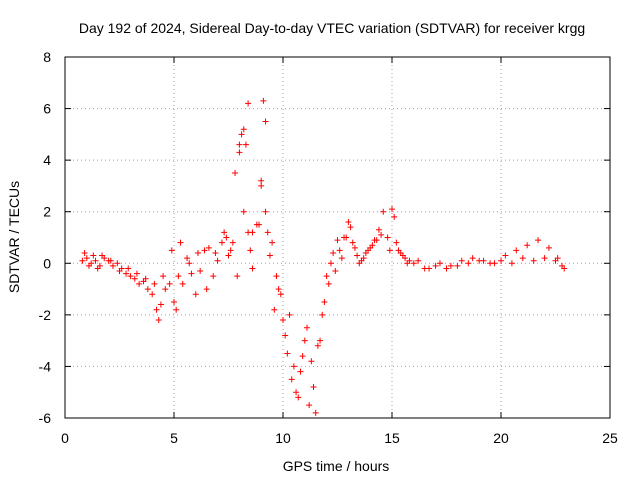 This screenshot has width=640, height=480. Describe the element at coordinates (45, 315) in the screenshot. I see `y-tick-label: -2` at that location.